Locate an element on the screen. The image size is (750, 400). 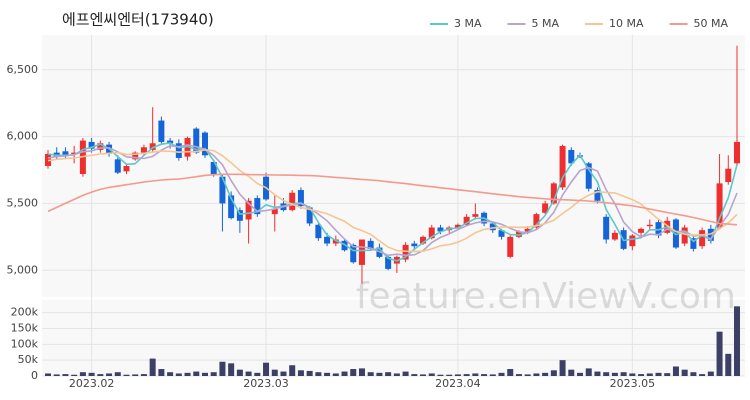
y-tick-label: 0 is located at coordinates (34, 375).